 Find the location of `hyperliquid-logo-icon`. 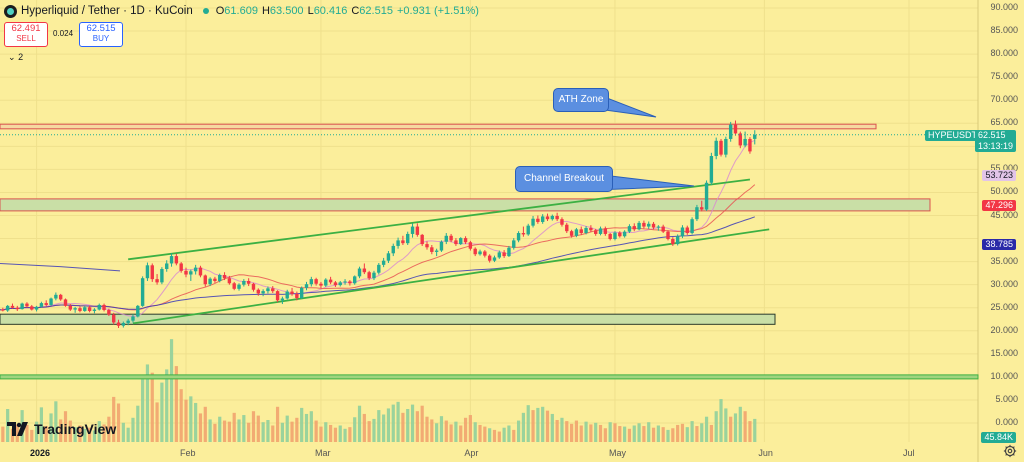

hyperliquid-logo-icon is located at coordinates (10, 11).